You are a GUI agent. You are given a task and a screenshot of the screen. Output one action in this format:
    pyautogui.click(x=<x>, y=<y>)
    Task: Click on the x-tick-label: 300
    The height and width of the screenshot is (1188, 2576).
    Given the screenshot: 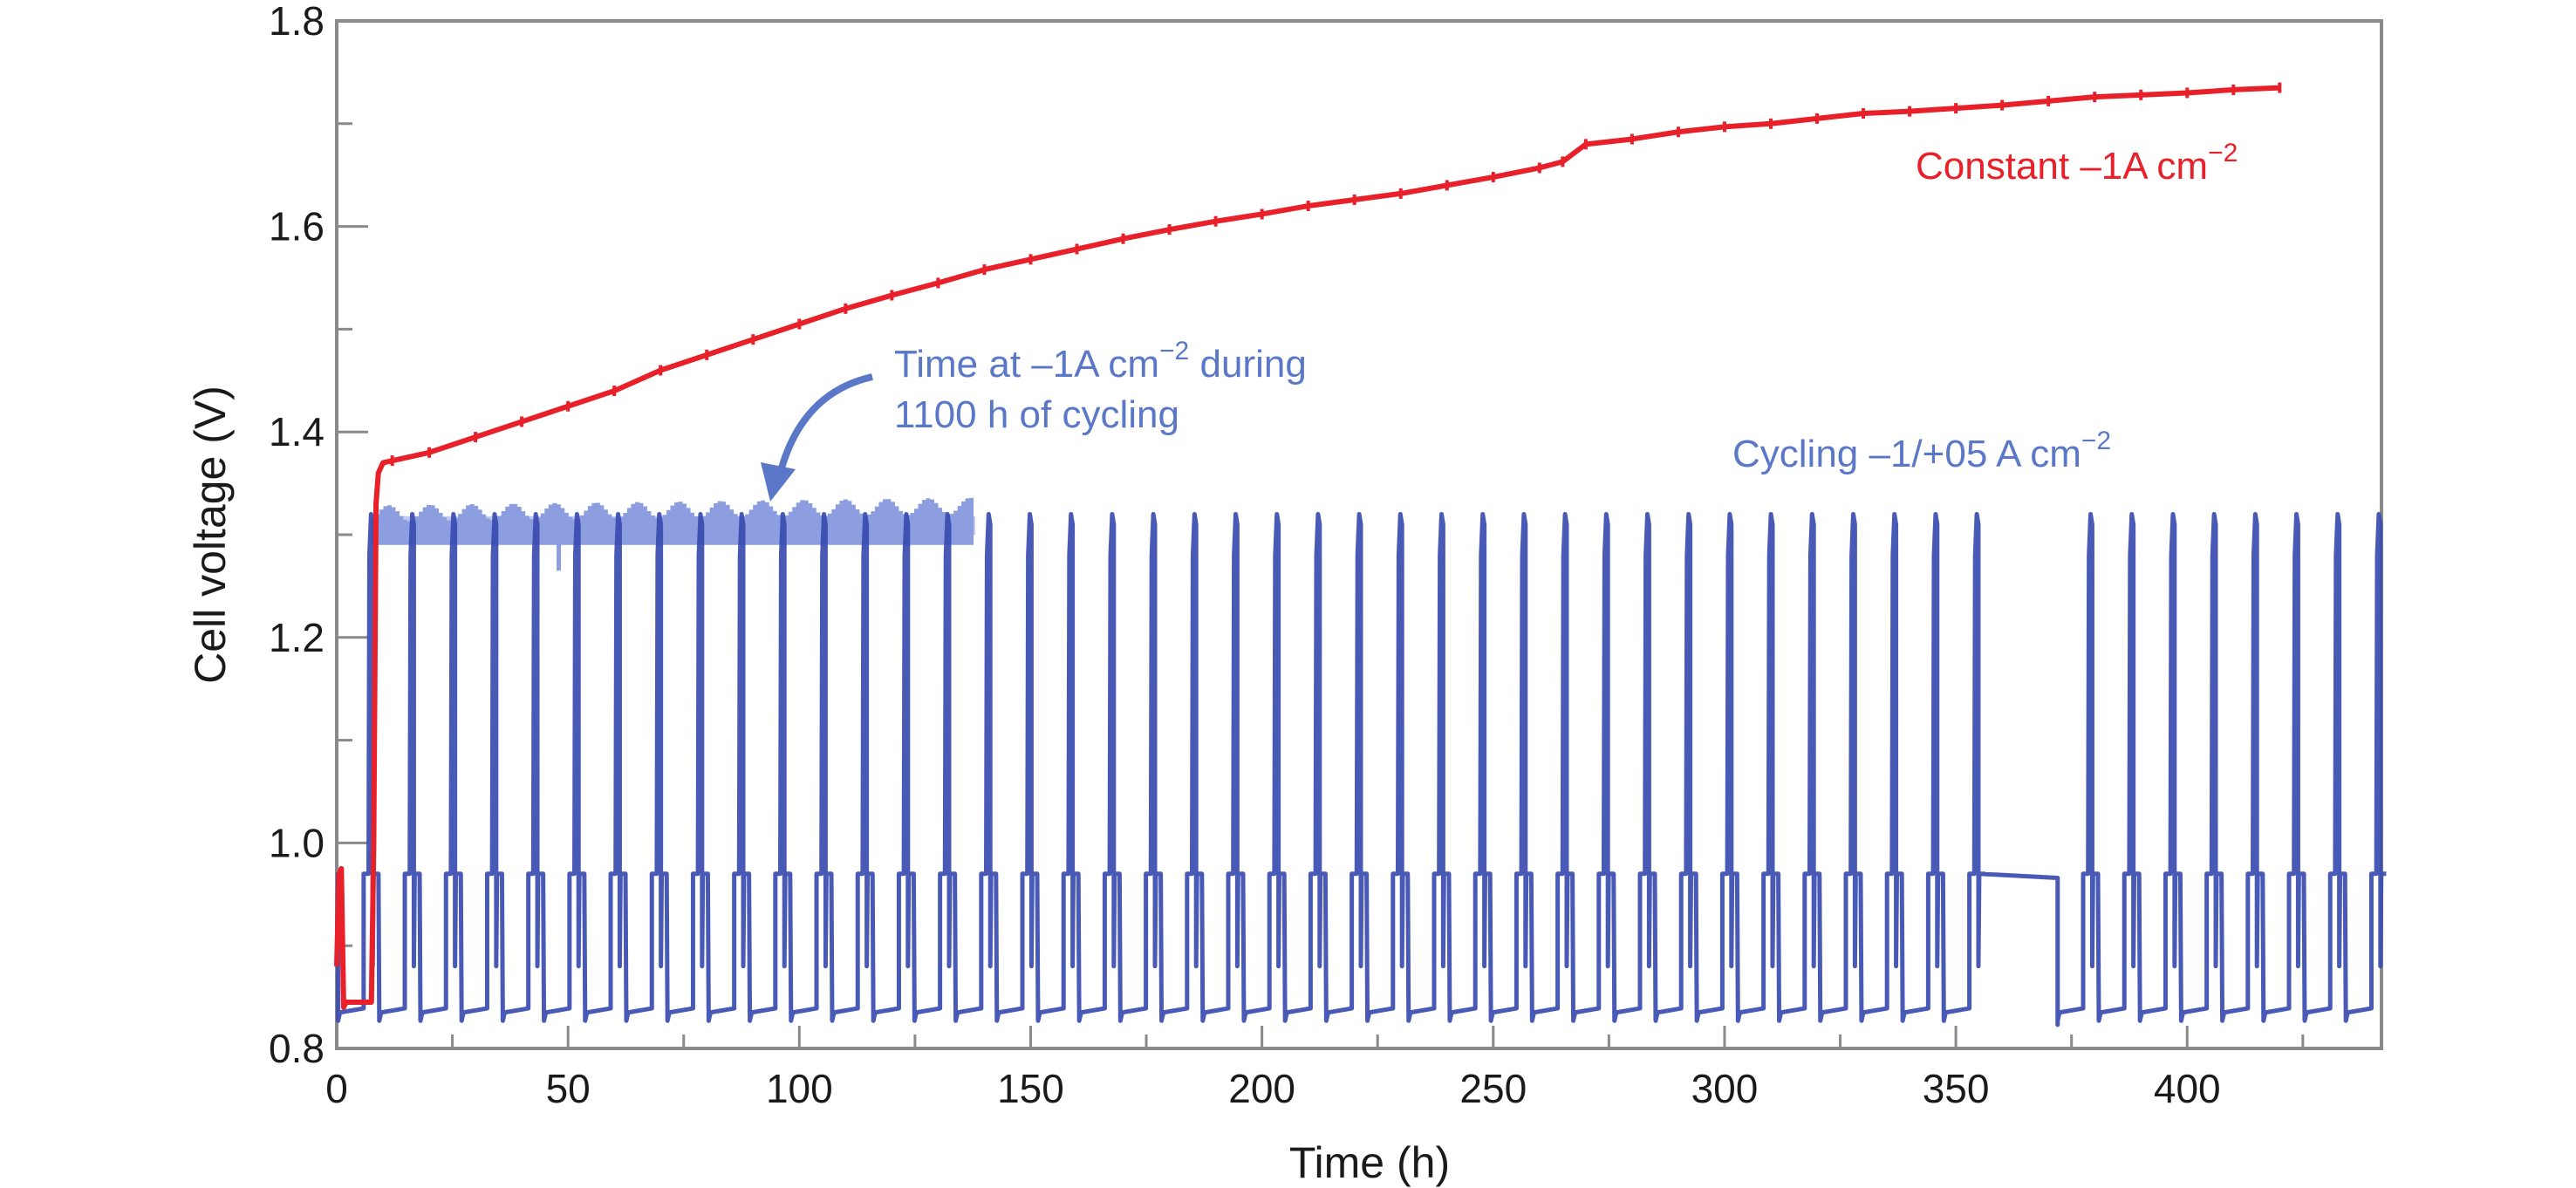 What is the action you would take?
    pyautogui.click(x=1725, y=1088)
    